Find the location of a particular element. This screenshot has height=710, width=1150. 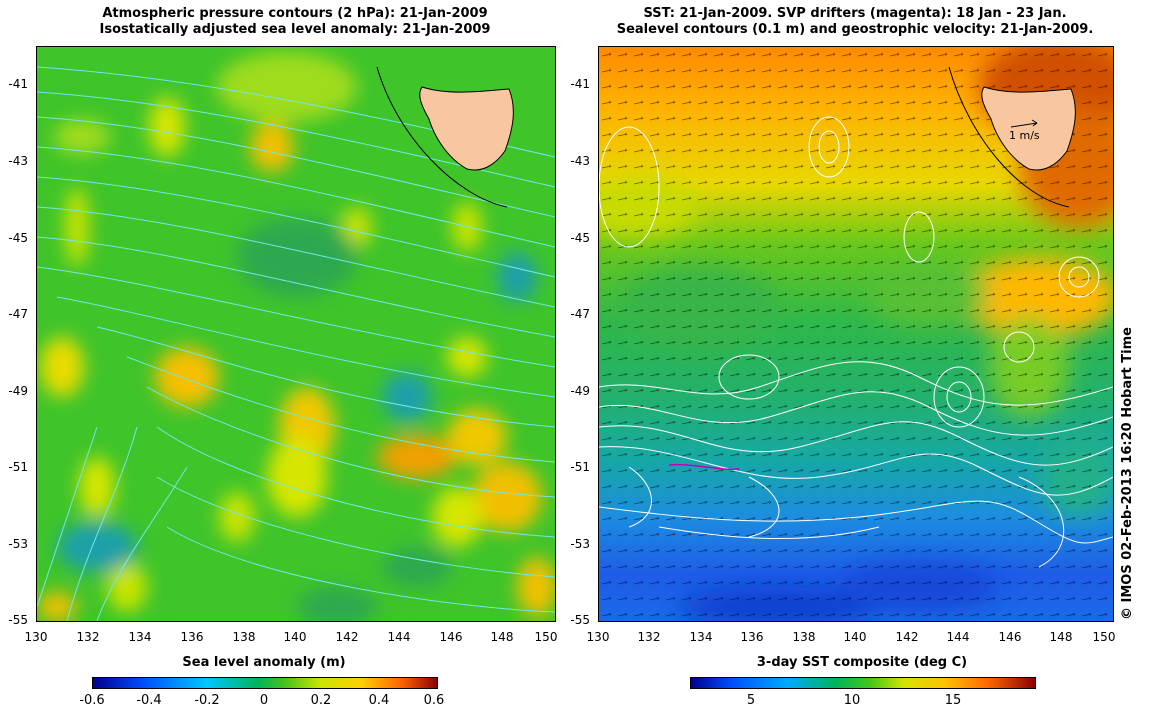

colorbar-tick-label: 0 is located at coordinates (264, 700).